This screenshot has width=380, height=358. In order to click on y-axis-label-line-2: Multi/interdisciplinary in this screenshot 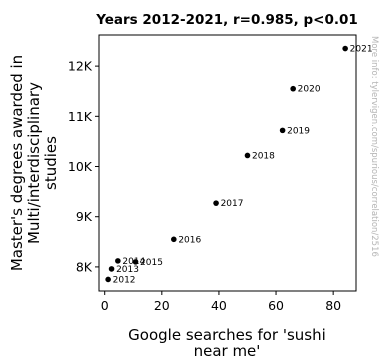, I will do `click(34, 163)`.